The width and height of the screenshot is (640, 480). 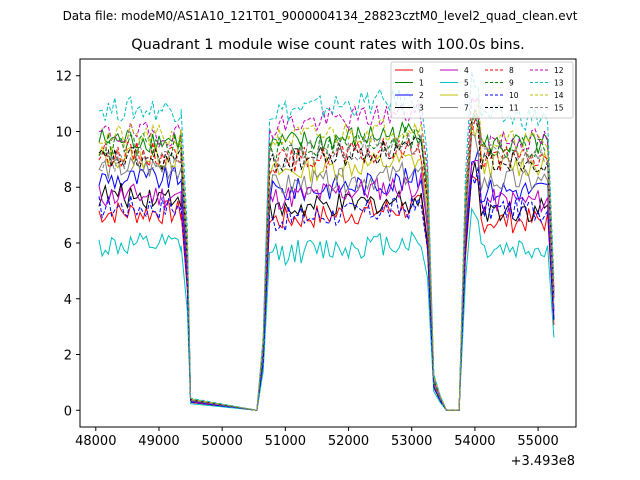 I want to click on legend-label-7: 7, so click(x=466, y=108).